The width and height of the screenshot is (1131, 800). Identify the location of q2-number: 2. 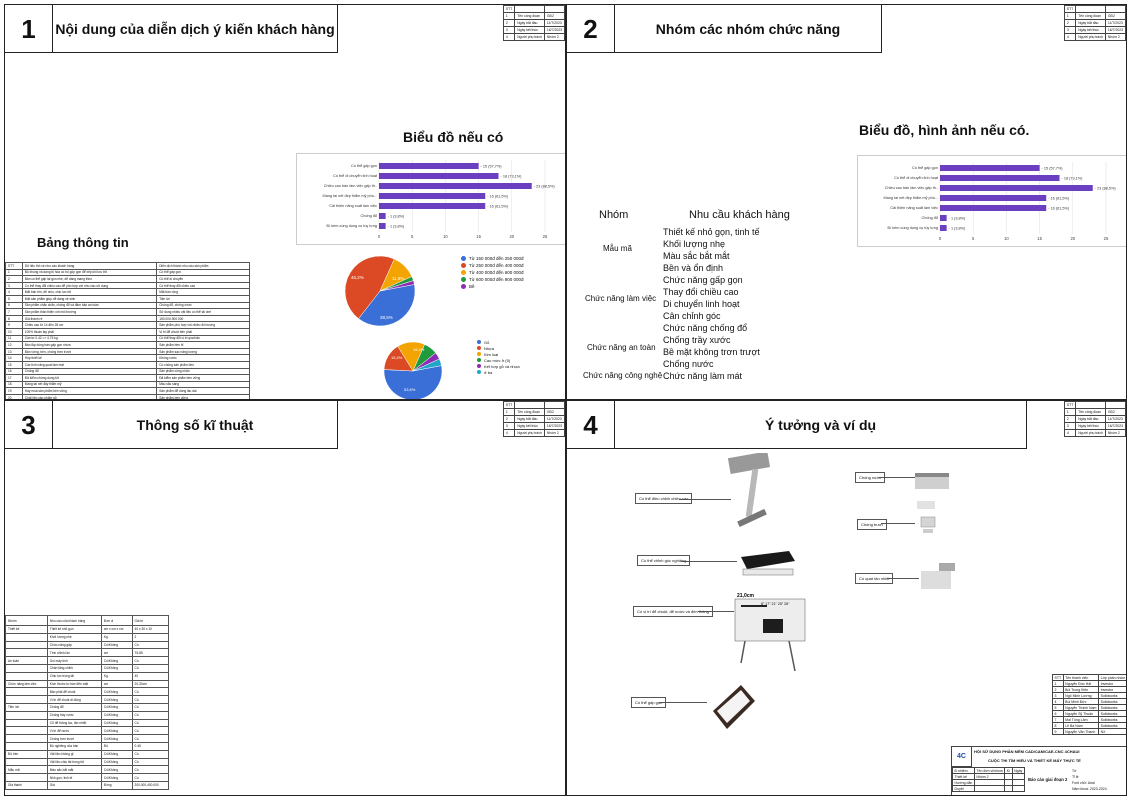
(591, 29).